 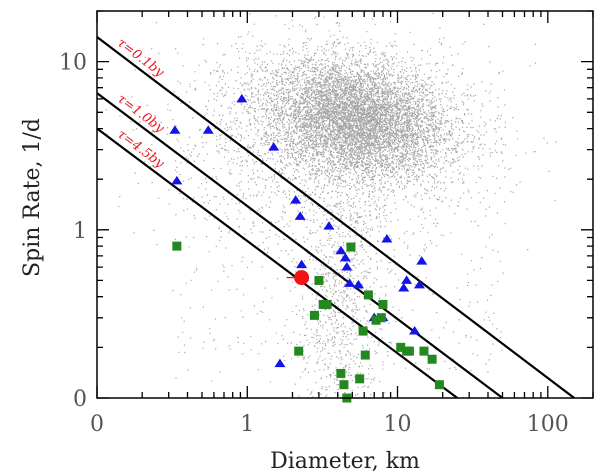 What do you see at coordinates (302, 278) in the screenshot?
I see `highlight-point` at bounding box center [302, 278].